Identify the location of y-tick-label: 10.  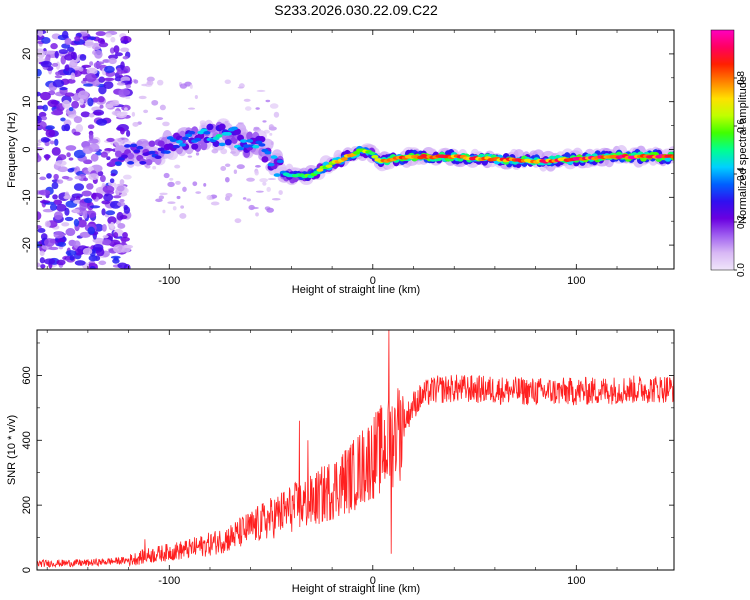
(27, 102).